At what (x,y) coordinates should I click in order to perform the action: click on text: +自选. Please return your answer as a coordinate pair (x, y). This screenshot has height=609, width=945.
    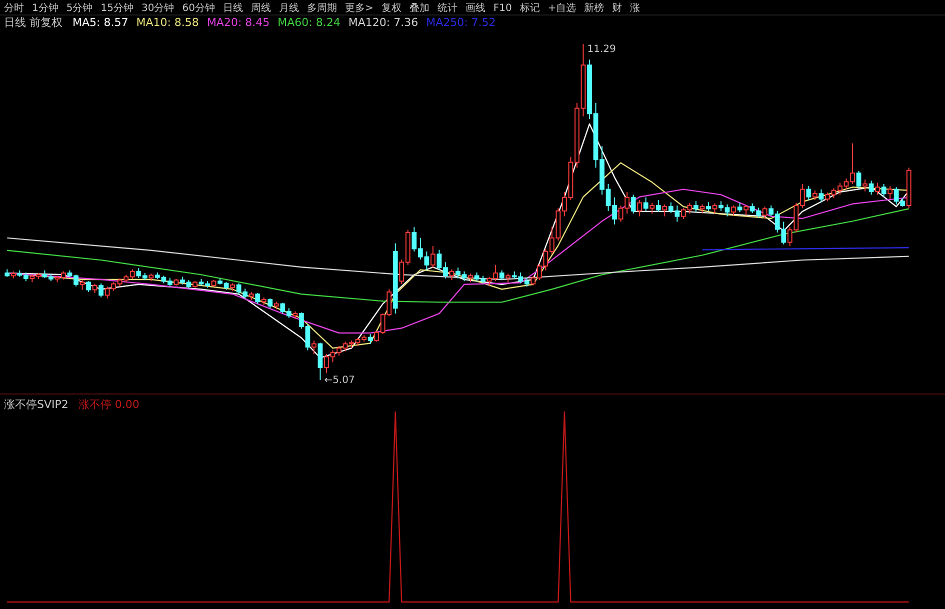
    Looking at the image, I should click on (562, 8).